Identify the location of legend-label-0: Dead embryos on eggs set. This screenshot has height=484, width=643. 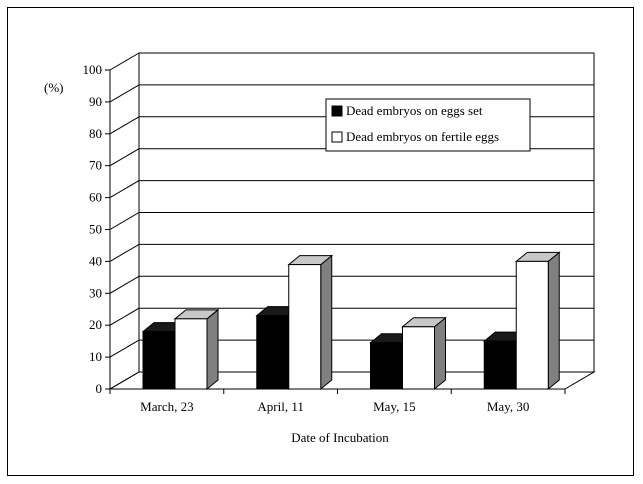
(414, 110).